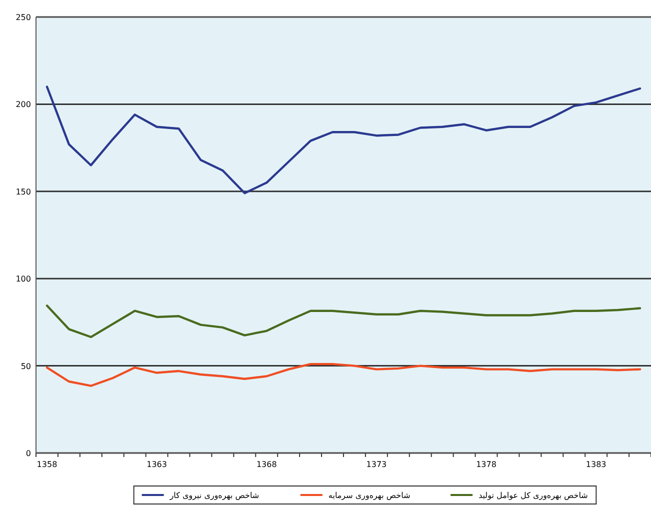 The image size is (651, 515). What do you see at coordinates (23, 17) in the screenshot?
I see `y-tick-label: 250` at bounding box center [23, 17].